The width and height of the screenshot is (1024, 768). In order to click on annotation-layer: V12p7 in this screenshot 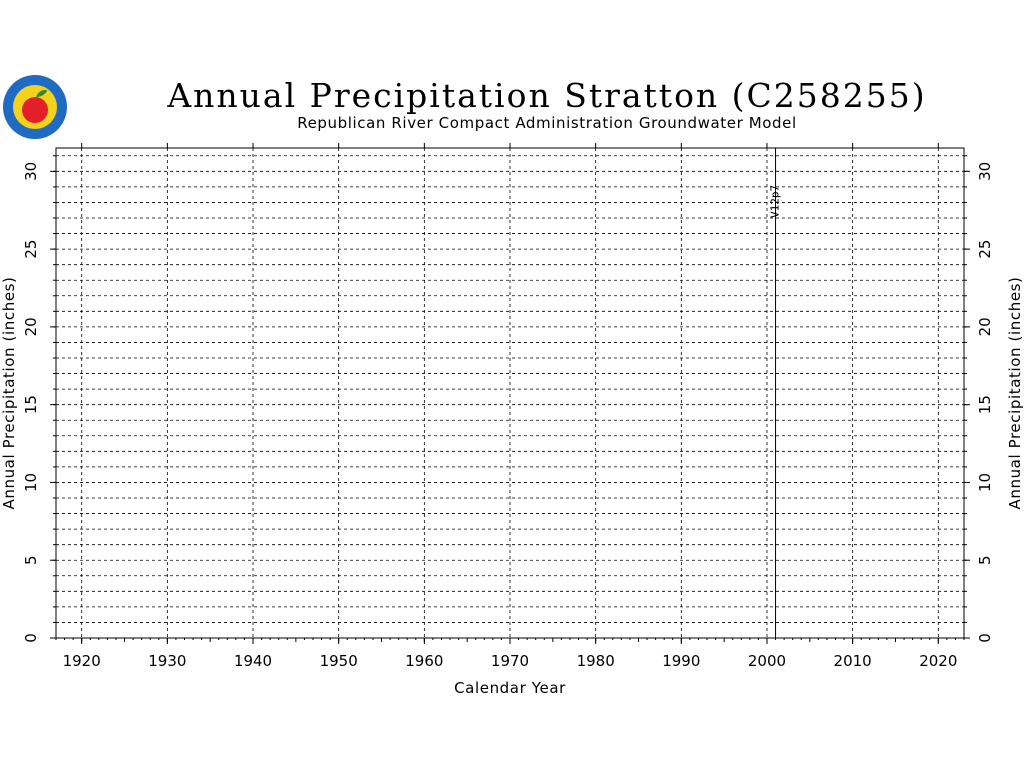, I will do `click(775, 393)`.